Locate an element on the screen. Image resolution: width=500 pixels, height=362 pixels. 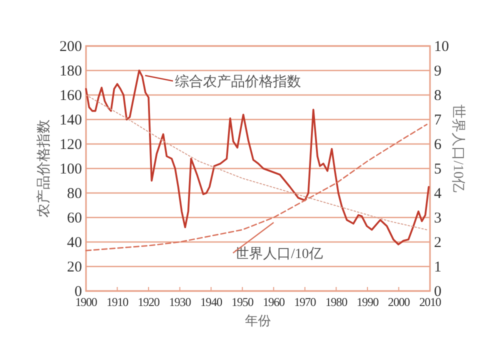
x-tick-label: 1960 is located at coordinates (274, 302).